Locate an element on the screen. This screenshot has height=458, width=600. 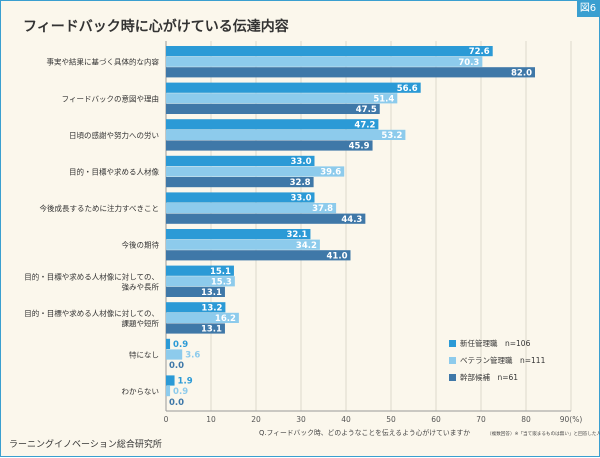
bar-value-label: 72.6 is located at coordinates (479, 52).